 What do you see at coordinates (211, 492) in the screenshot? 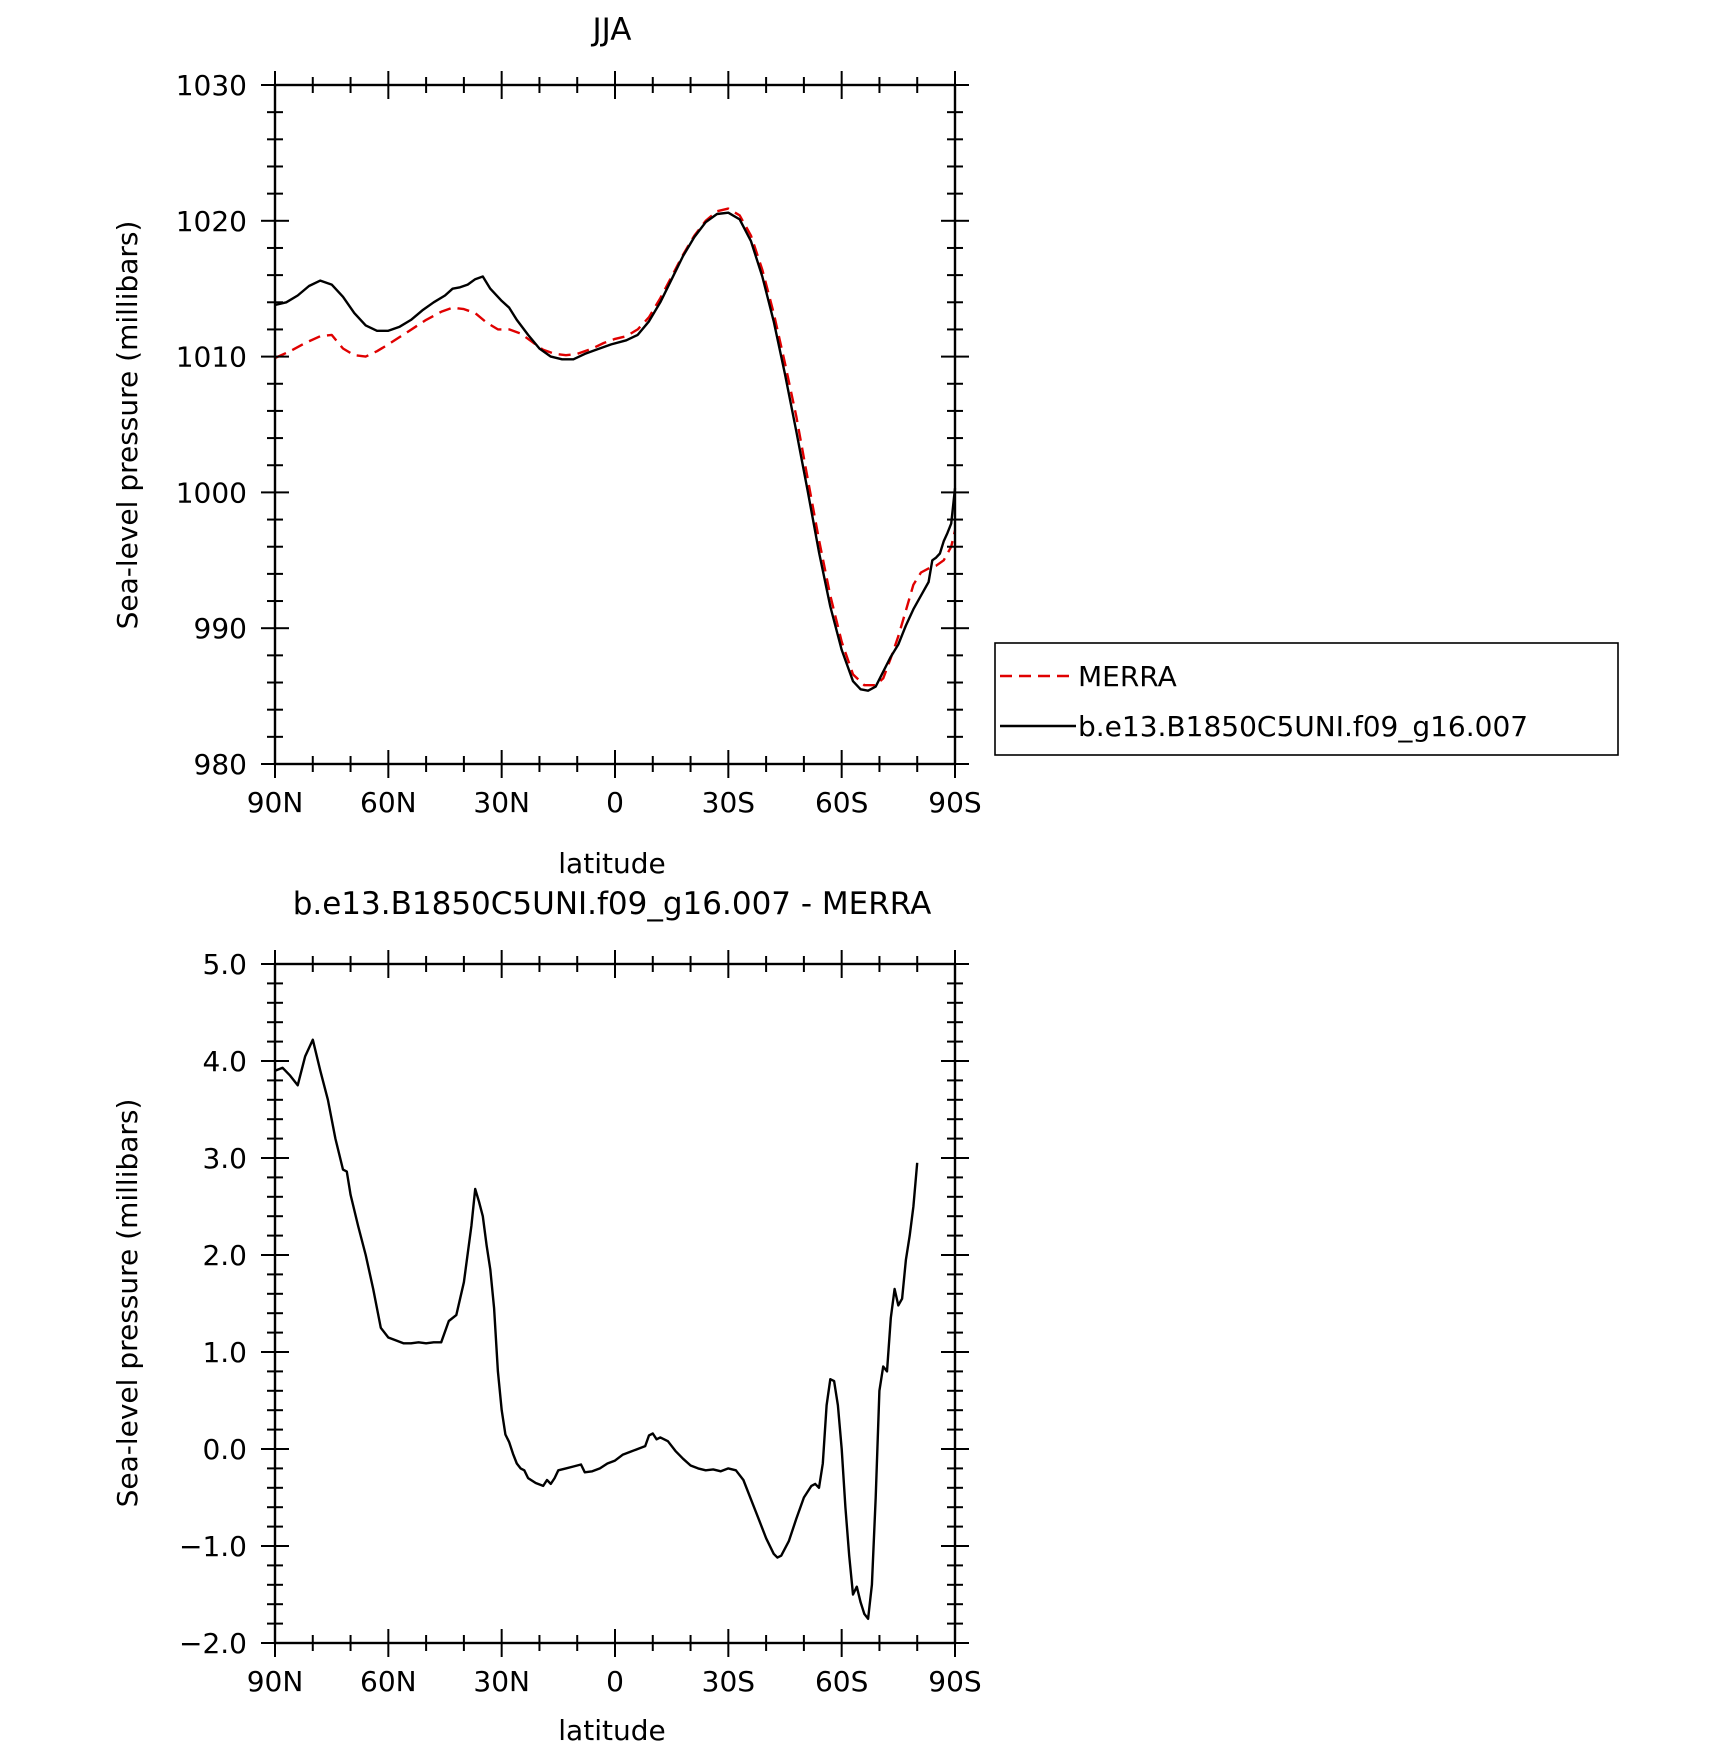
I see `top-y-tick-label: 1000` at bounding box center [211, 492].